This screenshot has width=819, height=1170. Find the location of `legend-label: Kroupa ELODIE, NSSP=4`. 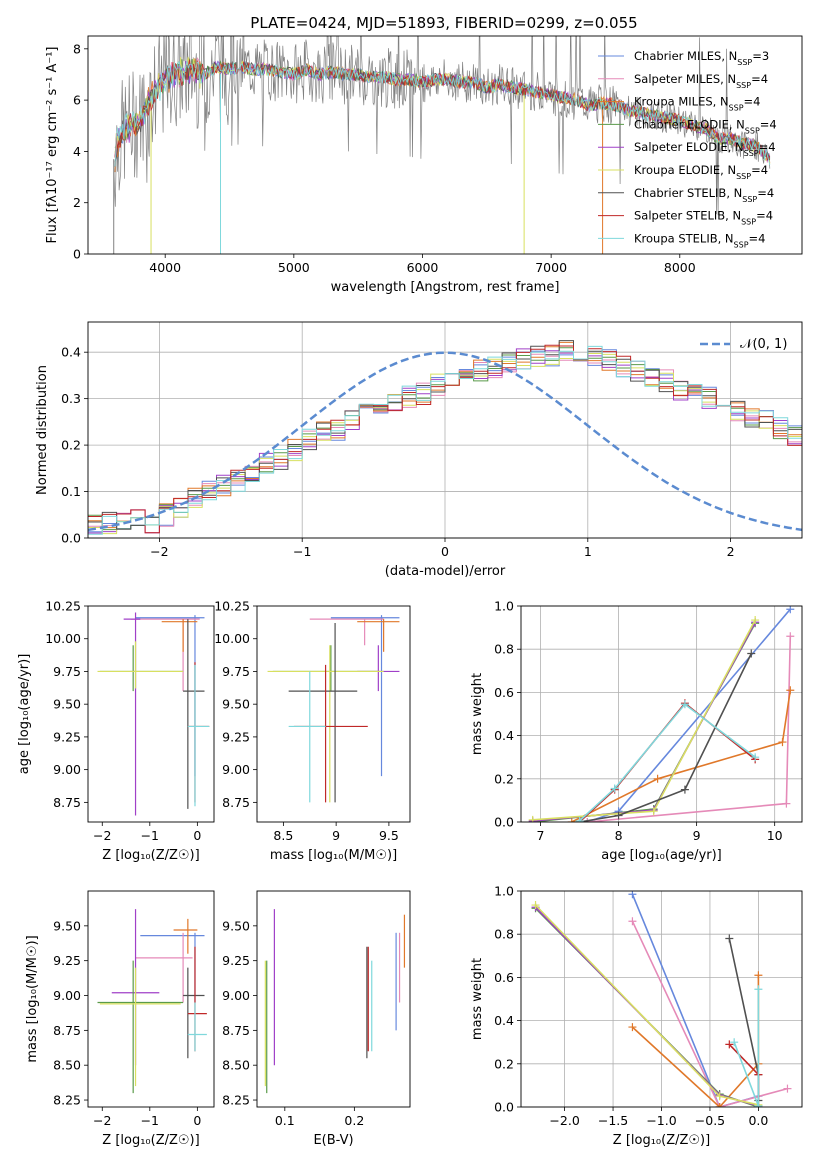

legend-label: Kroupa ELODIE, NSSP=4 is located at coordinates (701, 172).